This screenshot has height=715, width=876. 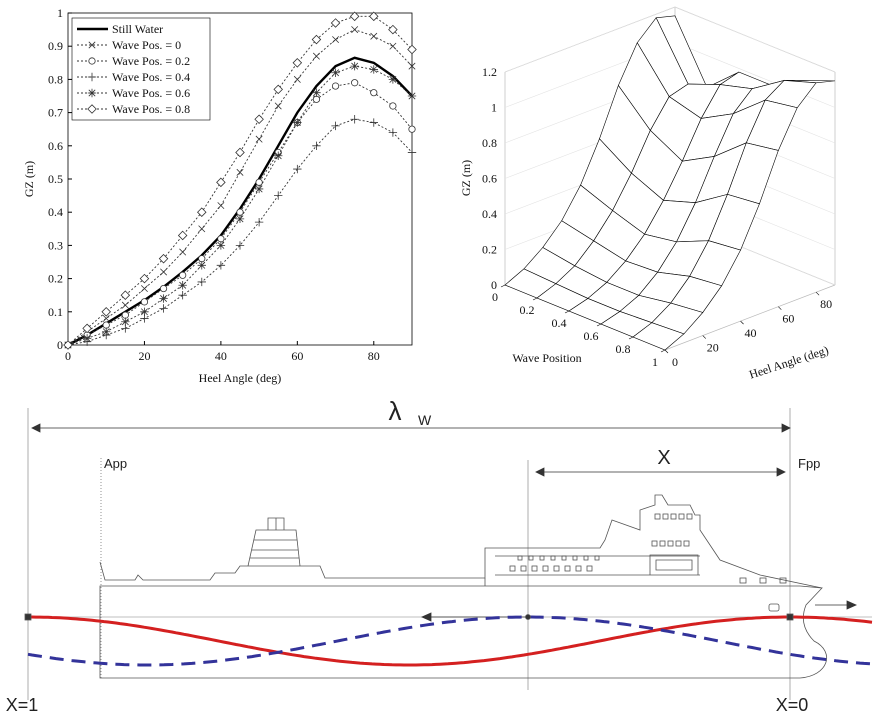 What do you see at coordinates (489, 143) in the screenshot?
I see `z-tick-label: 0.8` at bounding box center [489, 143].